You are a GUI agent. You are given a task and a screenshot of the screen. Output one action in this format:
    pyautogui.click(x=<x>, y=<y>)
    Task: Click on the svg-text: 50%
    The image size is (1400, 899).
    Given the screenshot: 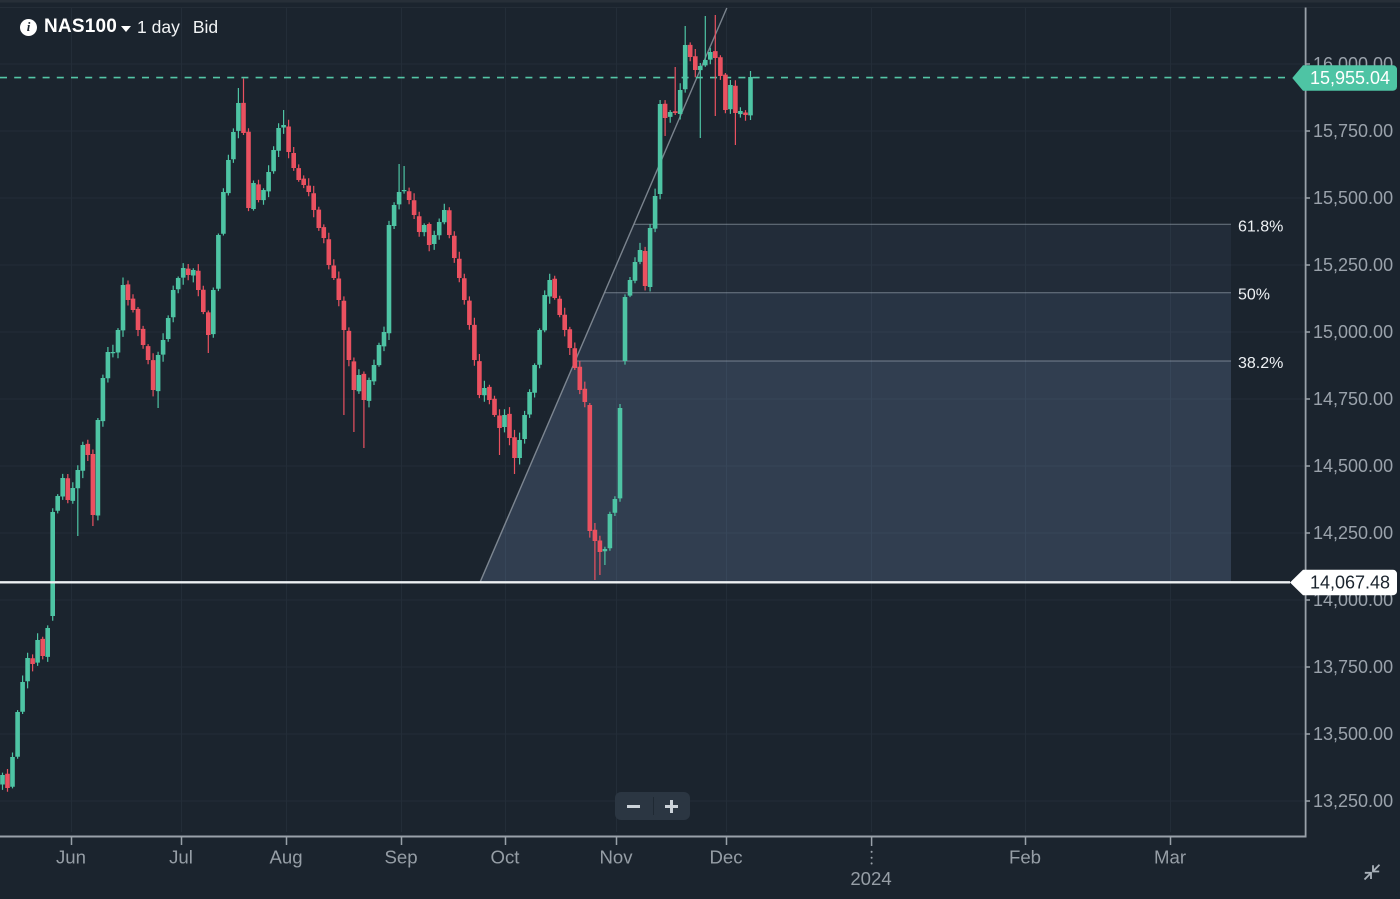 What is the action you would take?
    pyautogui.click(x=1254, y=295)
    